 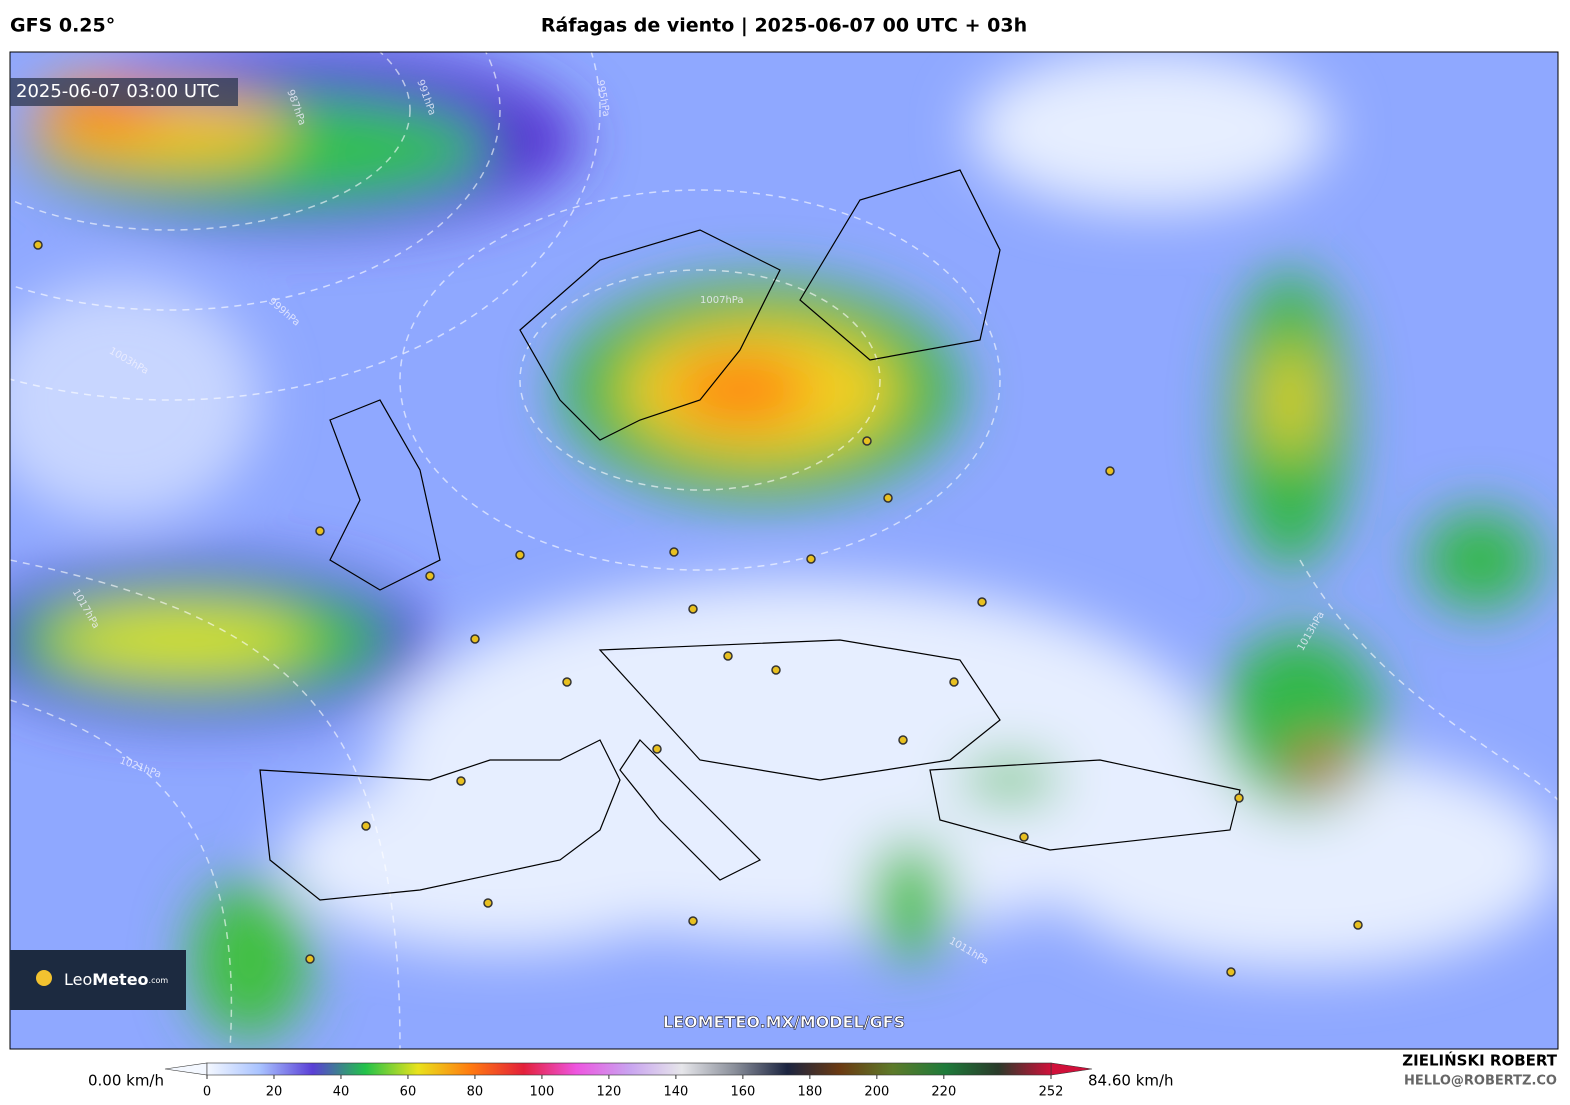 I want to click on colorbar-tick-label: 252, so click(x=1051, y=1092).